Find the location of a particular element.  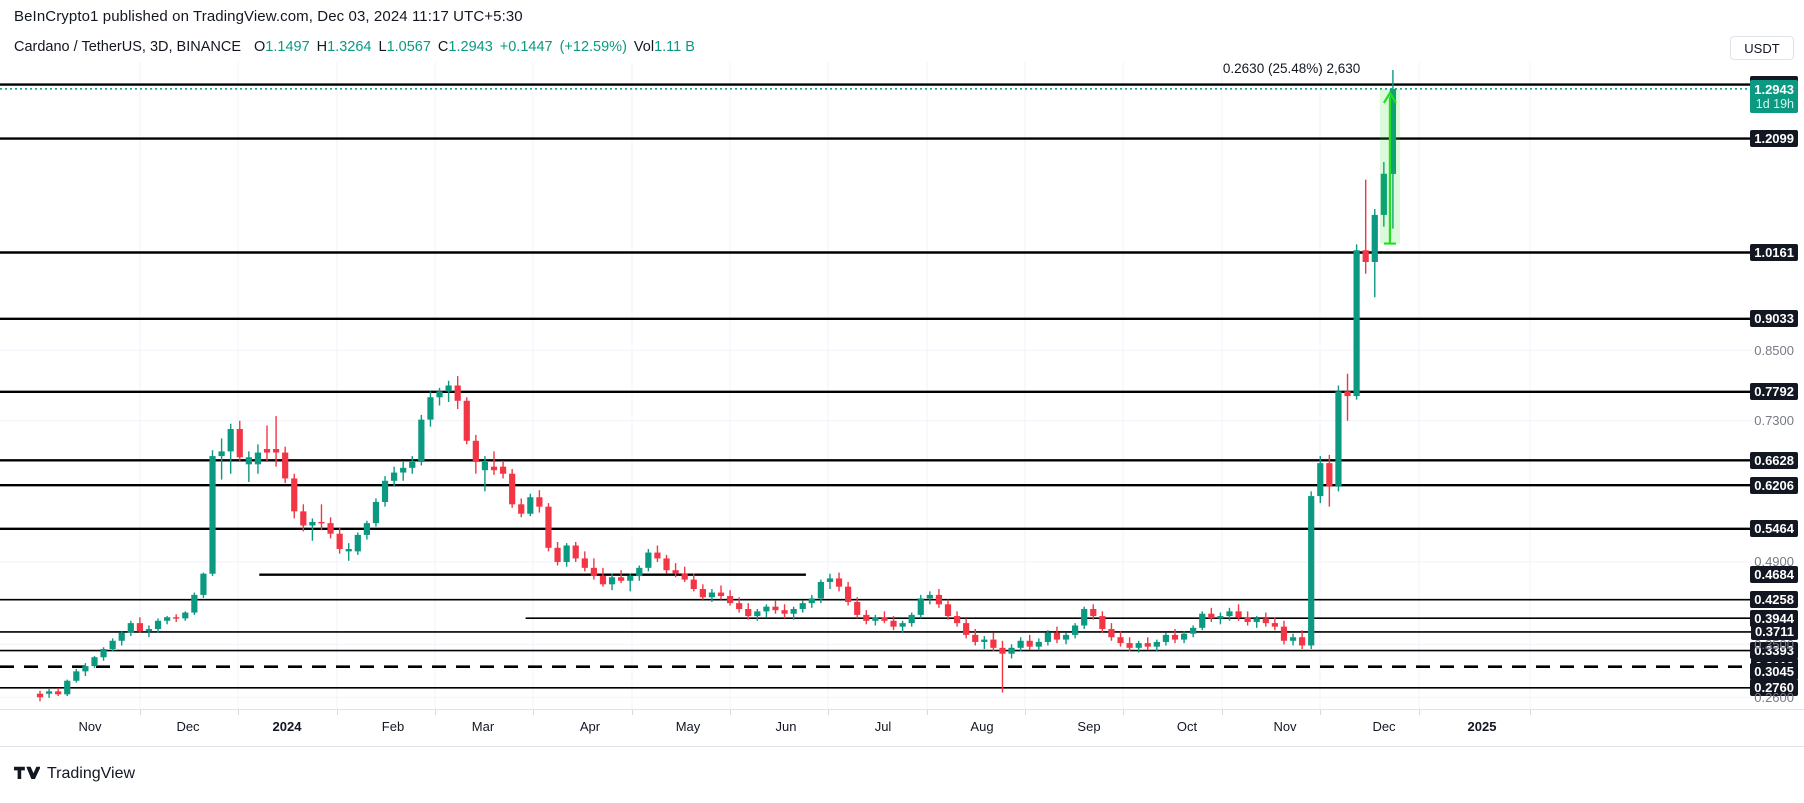

legend-low-value: 1.0567 is located at coordinates (408, 47).